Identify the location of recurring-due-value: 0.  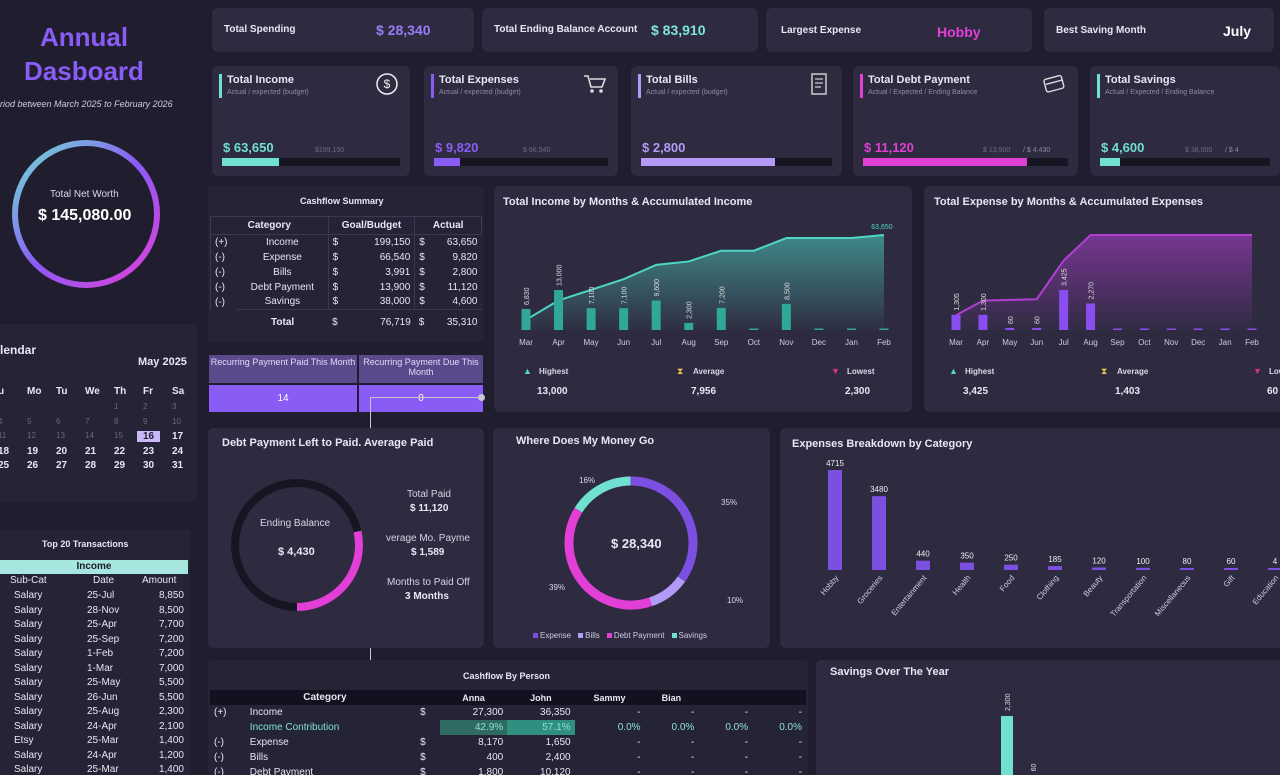
(421, 398).